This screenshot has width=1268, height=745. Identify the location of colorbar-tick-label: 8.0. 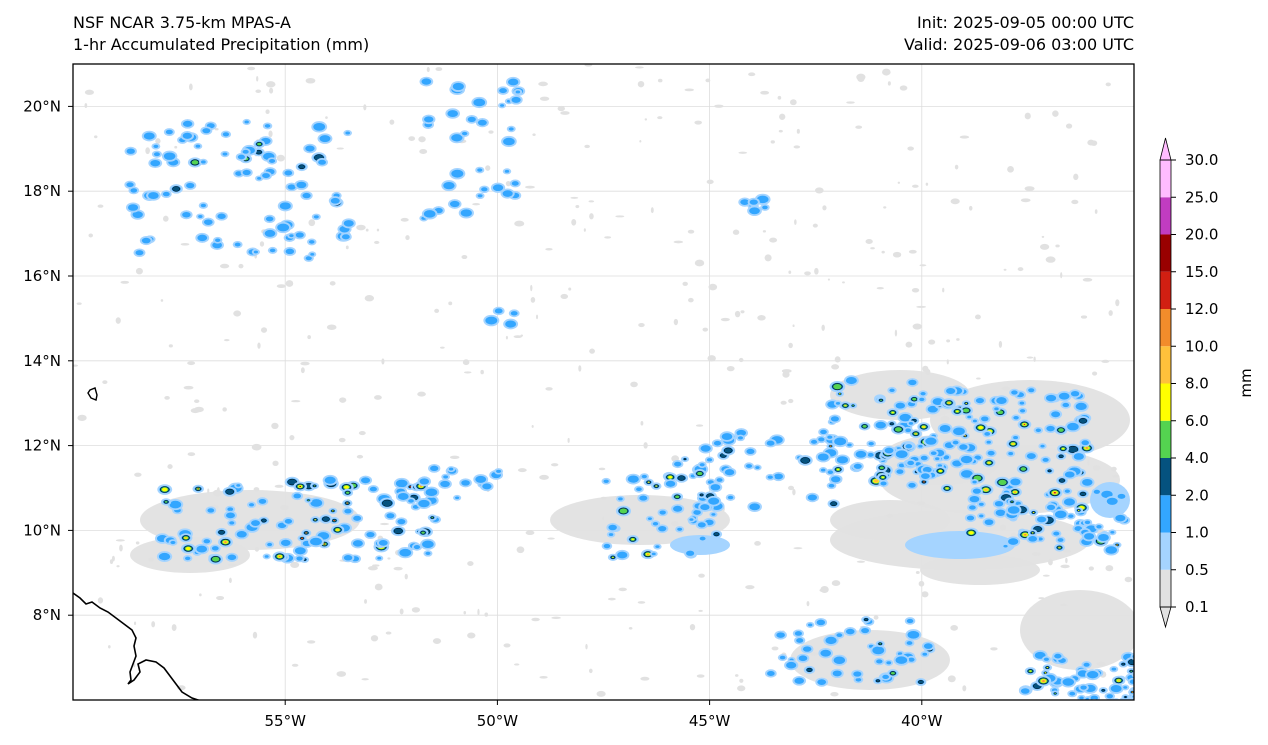
(1197, 384).